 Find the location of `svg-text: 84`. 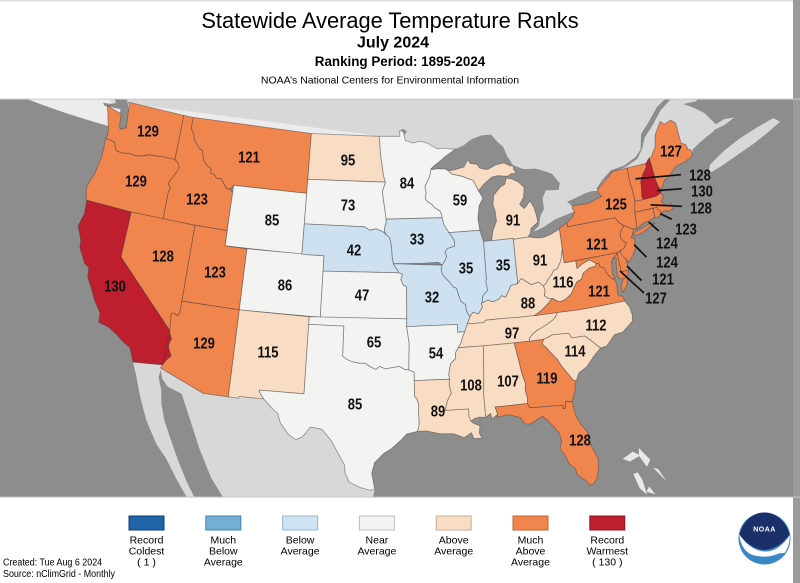

svg-text: 84 is located at coordinates (407, 184).